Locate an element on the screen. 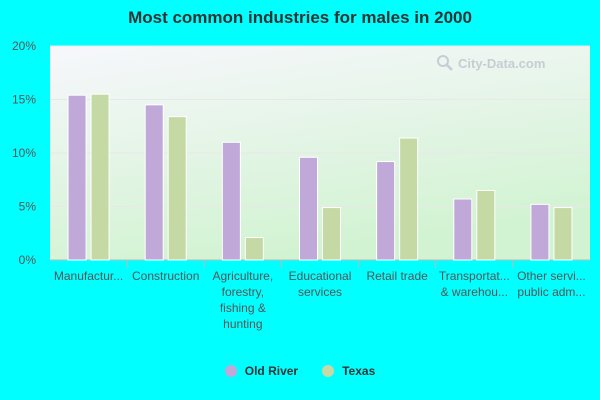  legend-label-old-river: Old River is located at coordinates (271, 371).